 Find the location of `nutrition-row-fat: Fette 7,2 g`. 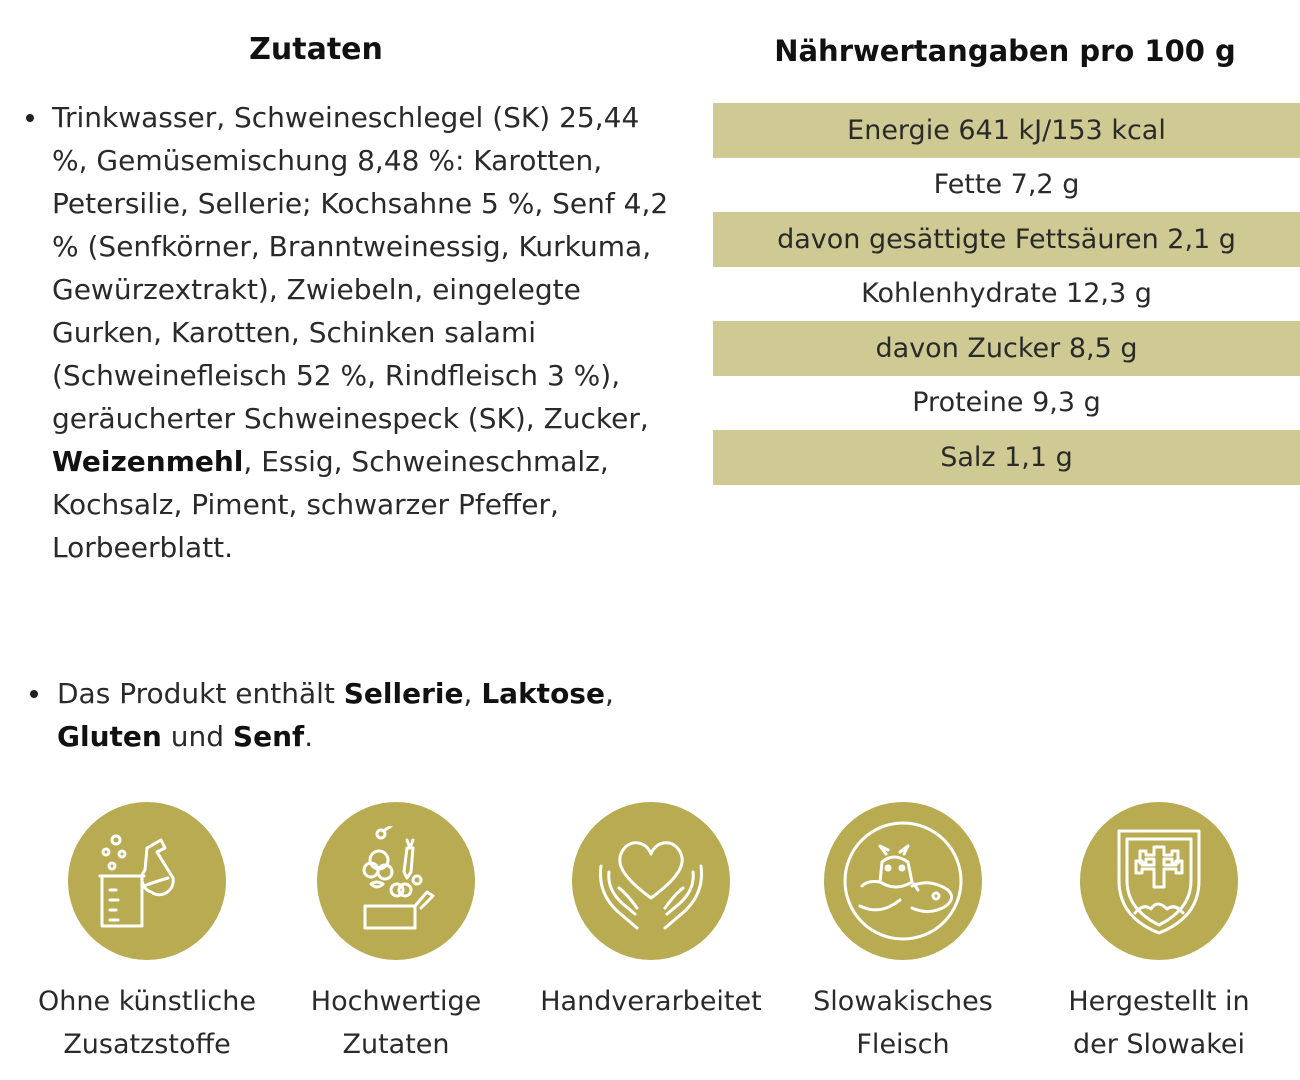

nutrition-row-fat: Fette 7,2 g is located at coordinates (1006, 185).